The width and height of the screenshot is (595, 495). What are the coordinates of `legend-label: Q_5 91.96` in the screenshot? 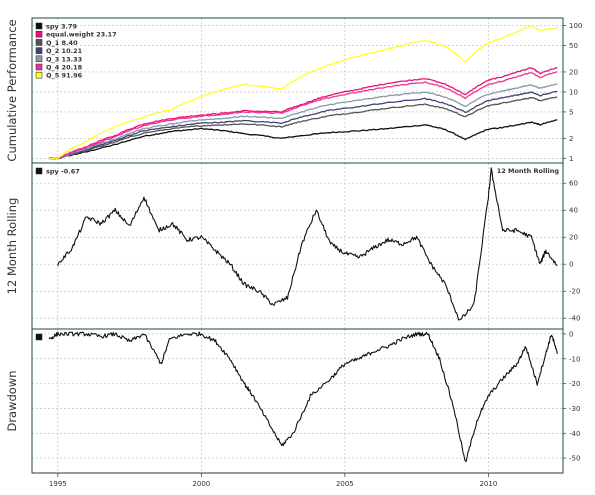 It's located at (64, 76).